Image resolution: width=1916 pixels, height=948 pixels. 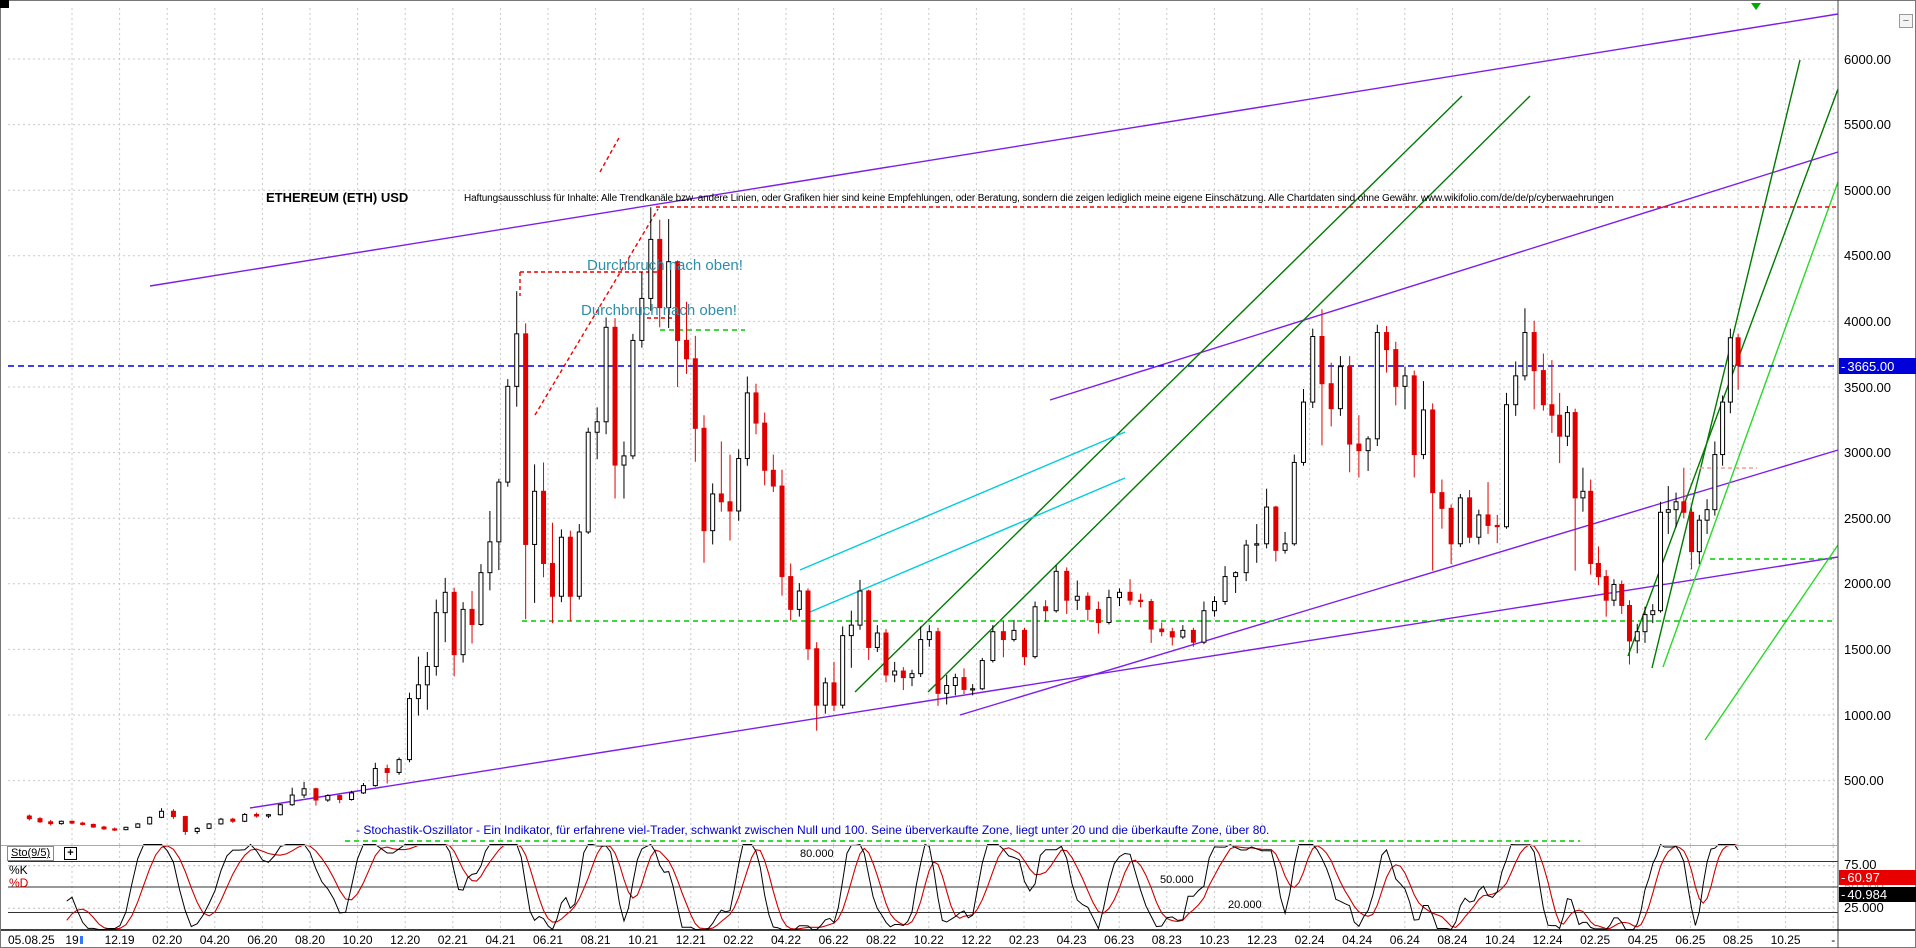 I want to click on x-axis-label: 06.20, so click(x=262, y=940).